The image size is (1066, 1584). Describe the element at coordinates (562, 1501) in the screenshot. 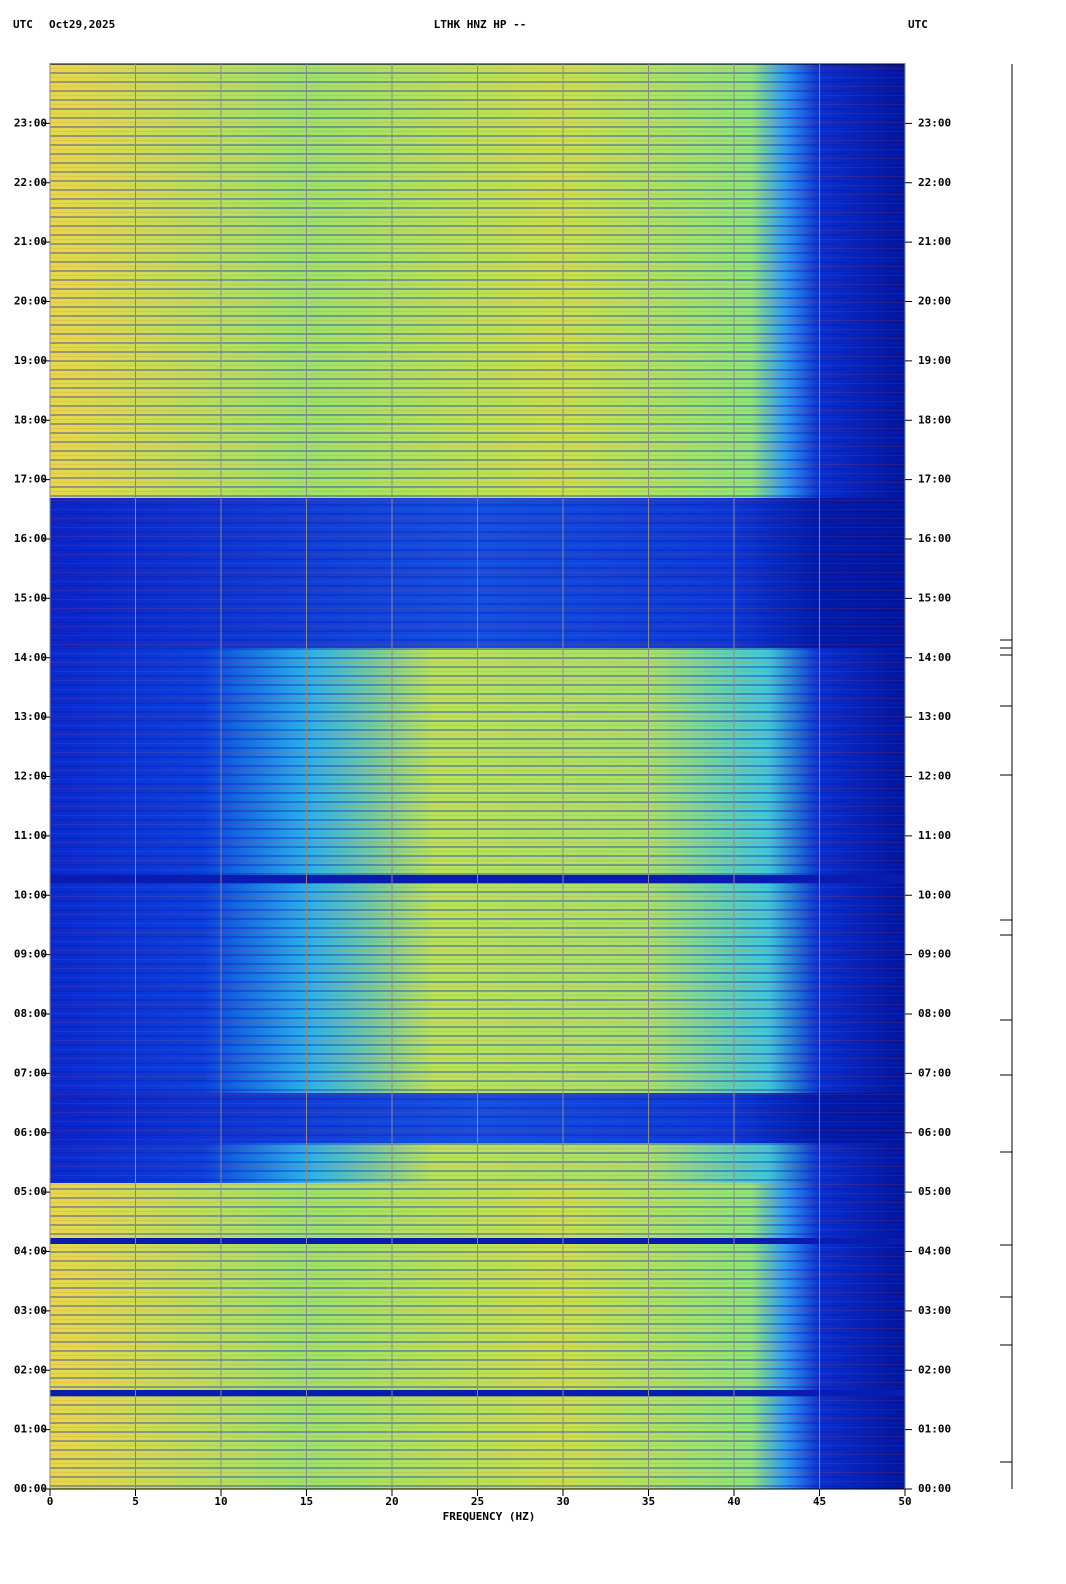

I see `x-tick-label: 30` at that location.